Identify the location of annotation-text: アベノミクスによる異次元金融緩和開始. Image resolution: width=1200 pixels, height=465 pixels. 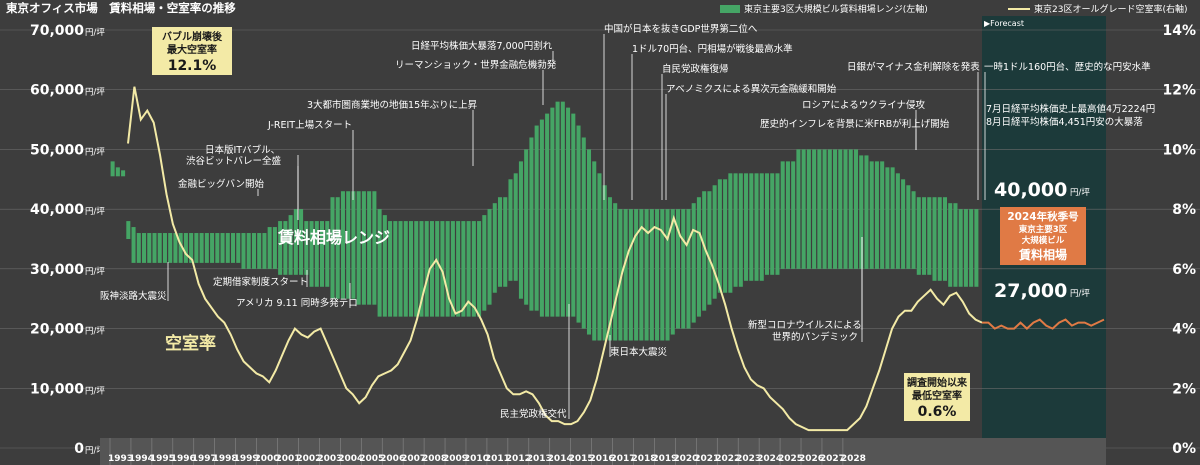
(751, 89).